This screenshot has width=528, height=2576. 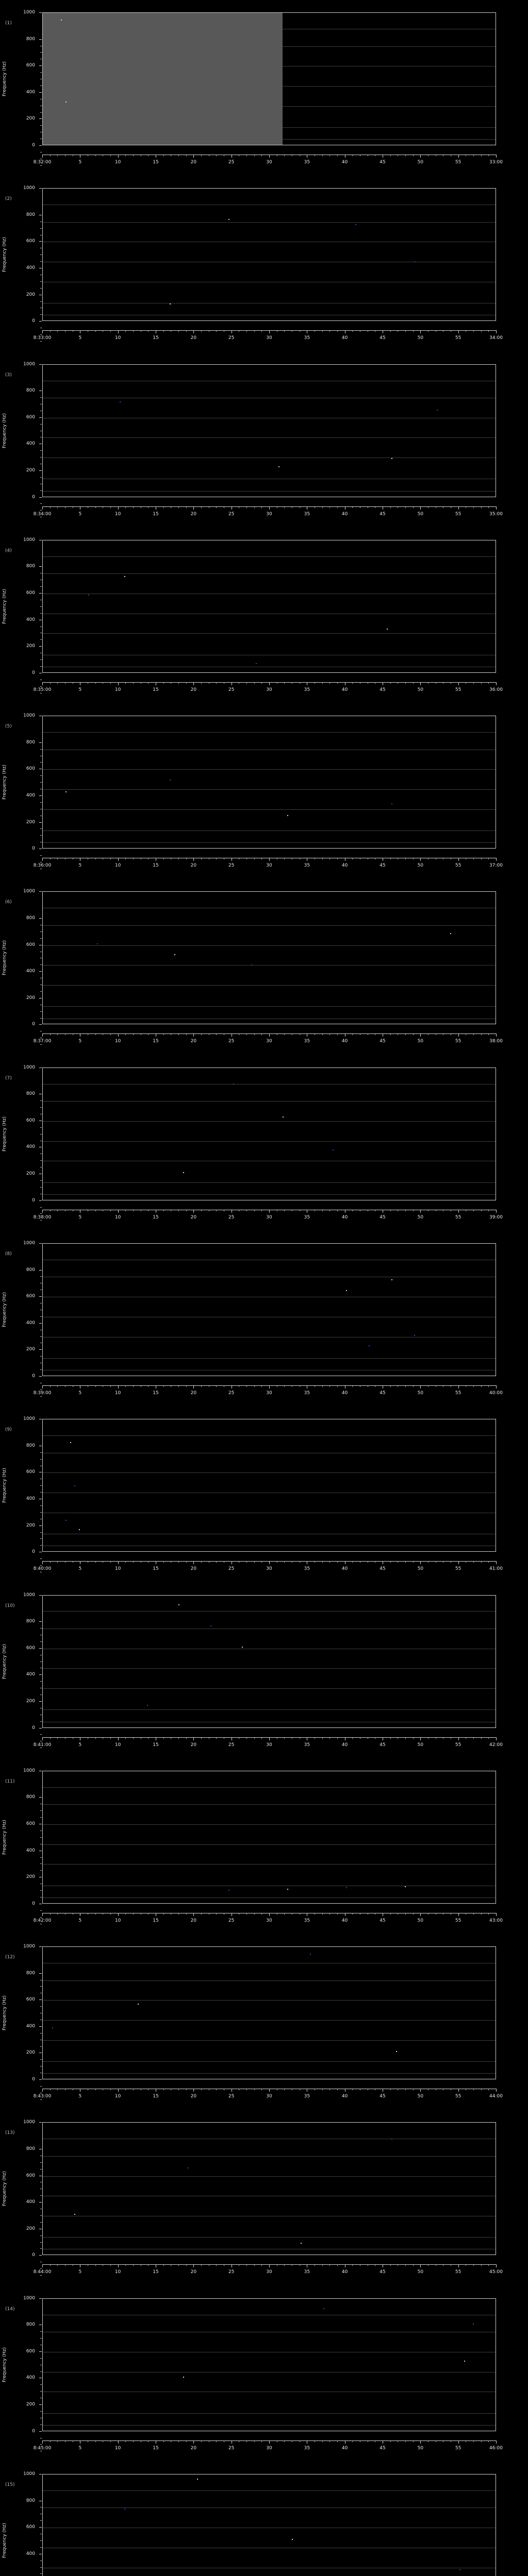 What do you see at coordinates (31, 619) in the screenshot?
I see `y-tick-label: 400` at bounding box center [31, 619].